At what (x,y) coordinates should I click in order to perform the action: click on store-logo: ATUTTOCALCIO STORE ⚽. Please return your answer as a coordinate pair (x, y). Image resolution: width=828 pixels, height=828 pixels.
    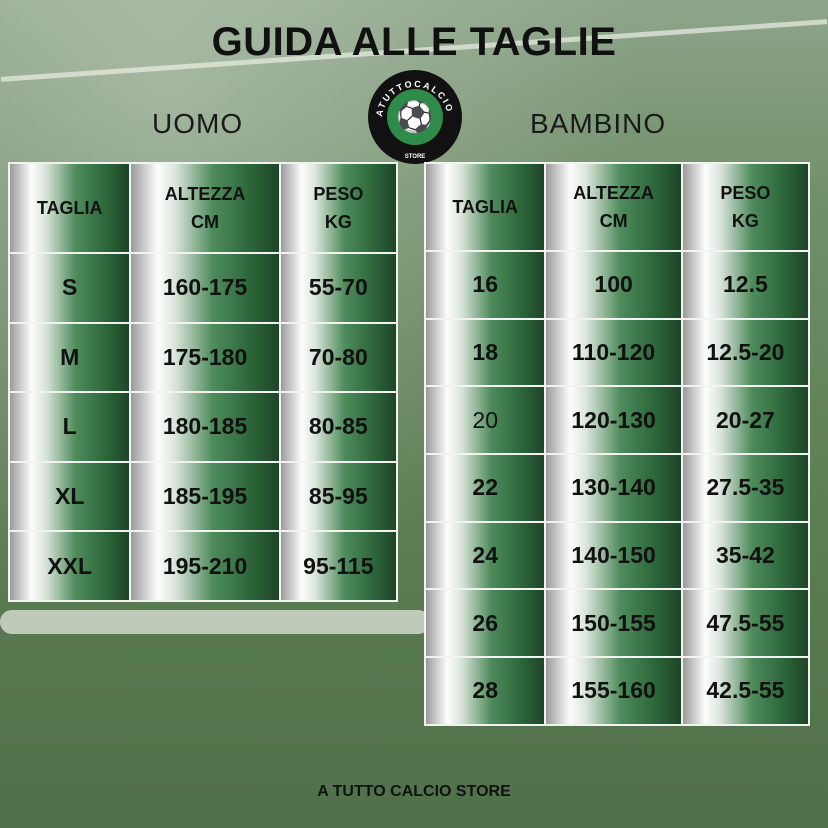
    Looking at the image, I should click on (415, 117).